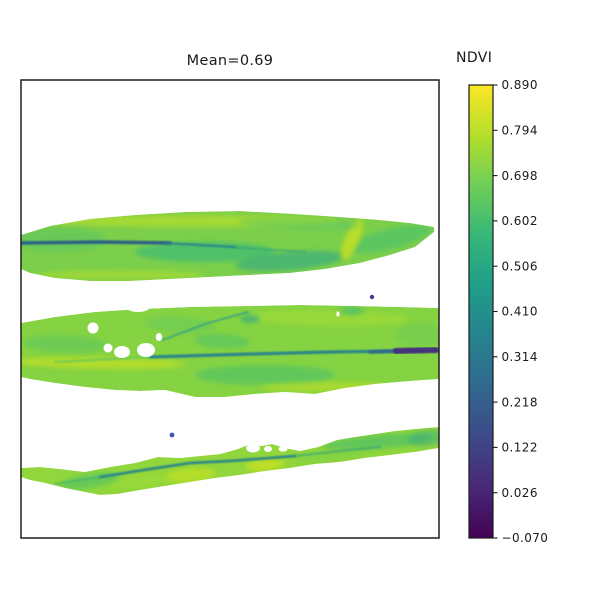  I want to click on colorbar-tick-label: −0.070, so click(525, 538).